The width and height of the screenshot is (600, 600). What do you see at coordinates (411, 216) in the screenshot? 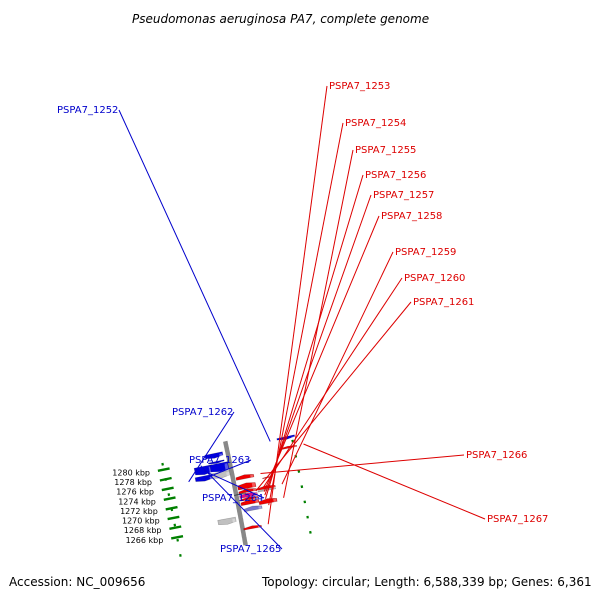
I see `gene-label: PSPA7_1258` at bounding box center [411, 216].